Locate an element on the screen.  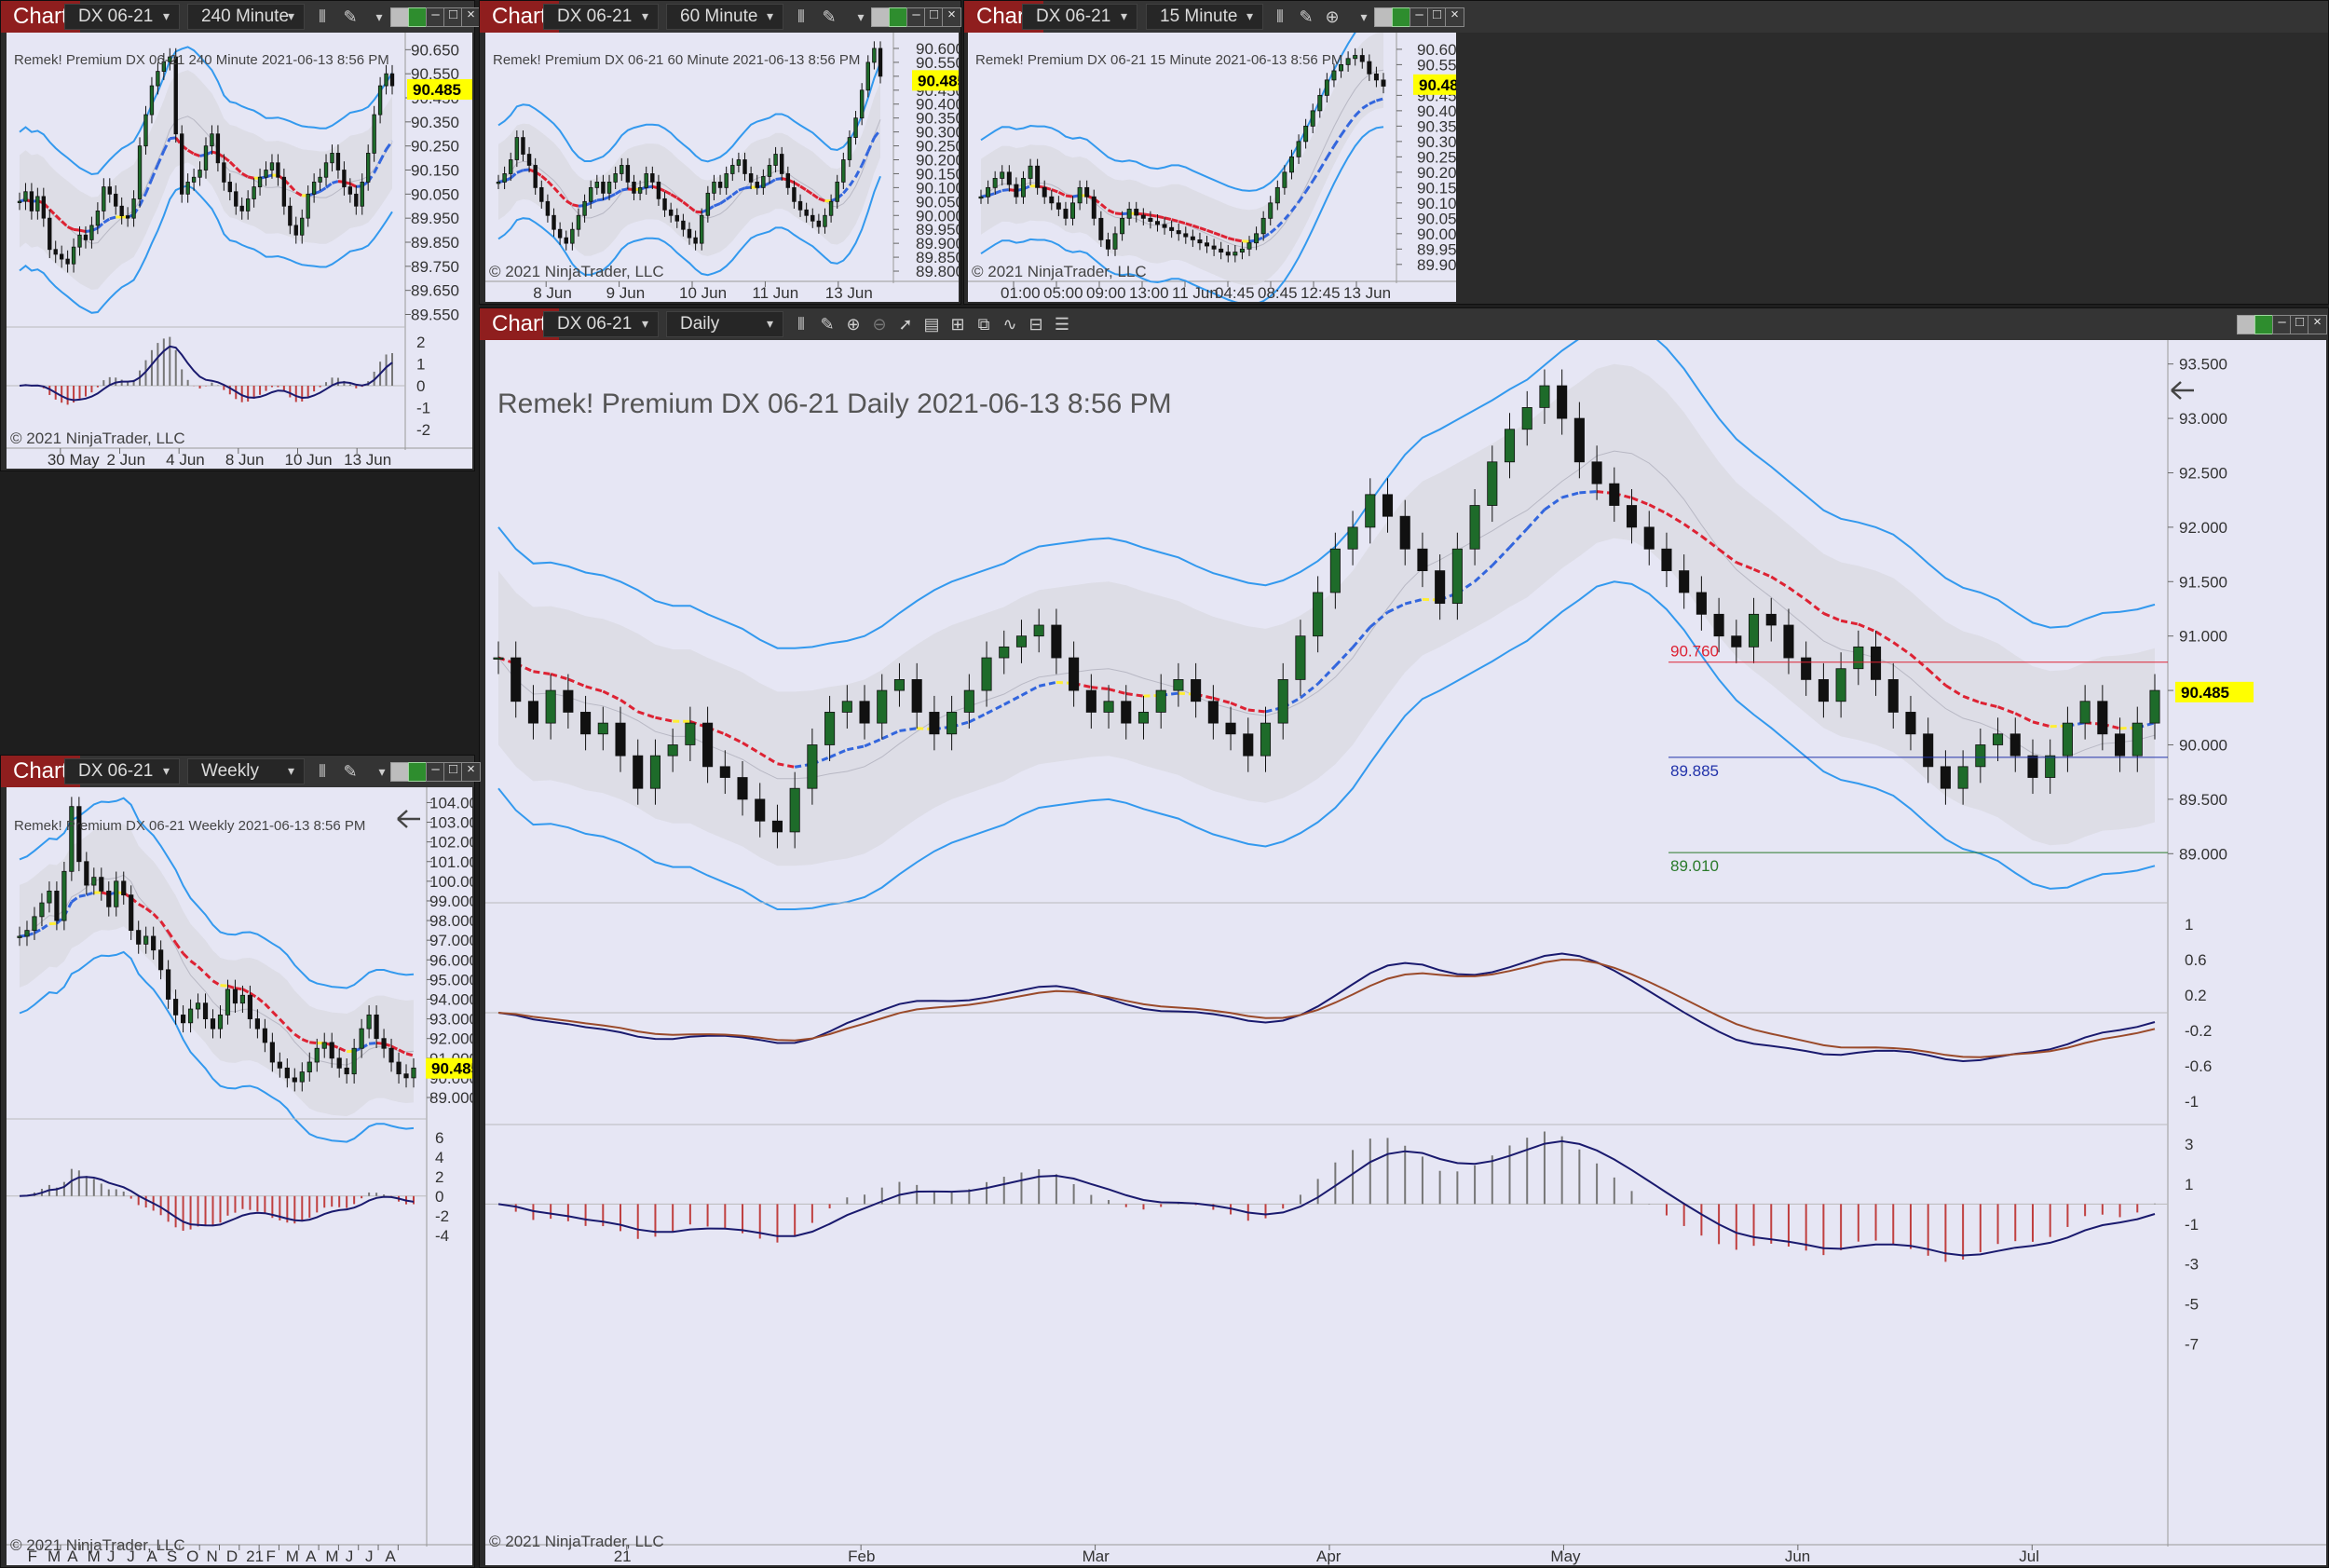
interval-selector: 15 Minute ▾ is located at coordinates (1204, 17).